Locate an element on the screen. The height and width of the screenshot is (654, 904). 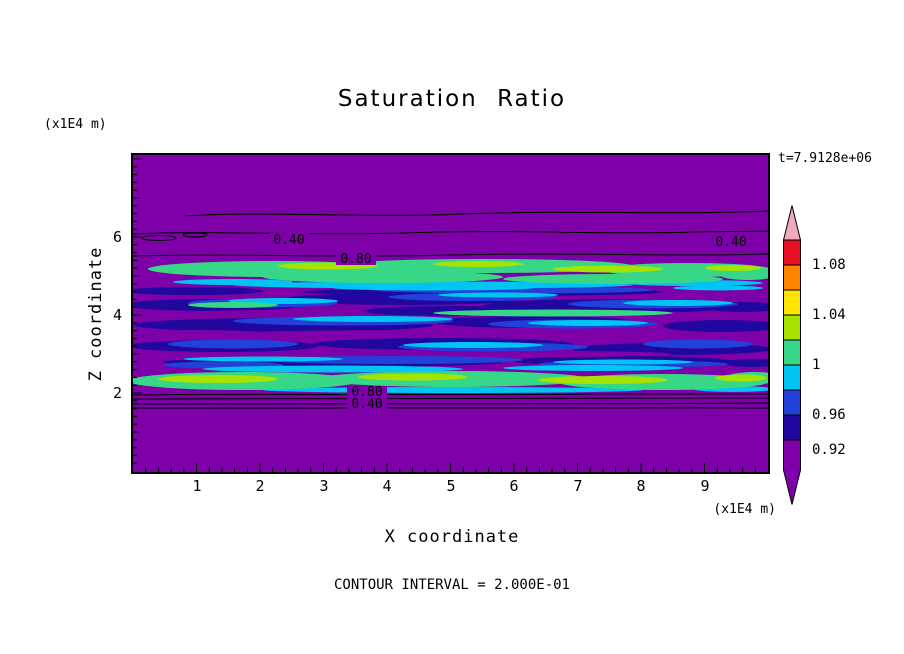
y-tick-label: 6 is located at coordinates (117, 237).